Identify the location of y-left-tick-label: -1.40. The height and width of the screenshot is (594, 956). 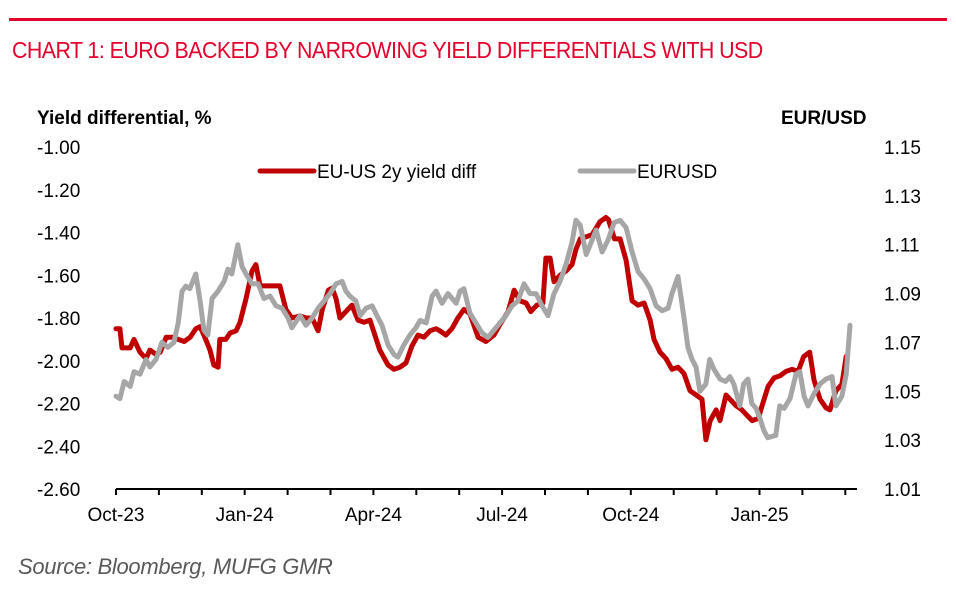
(58, 234).